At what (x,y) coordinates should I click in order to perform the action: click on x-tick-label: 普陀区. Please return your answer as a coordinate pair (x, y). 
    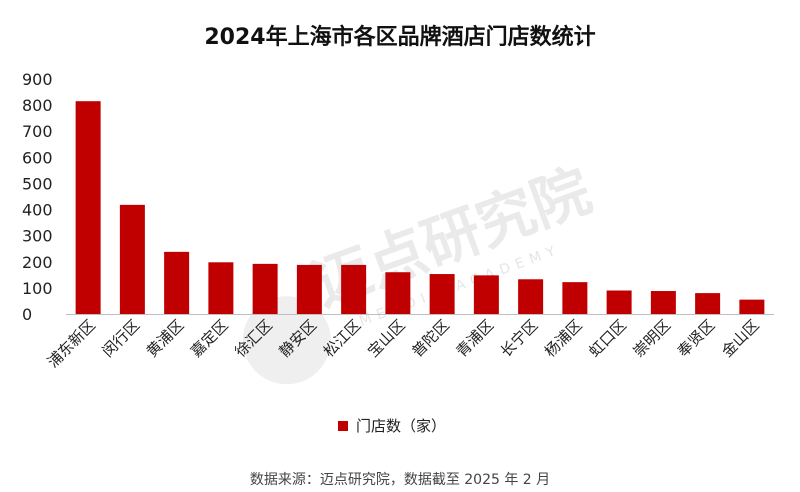
    Looking at the image, I should click on (430, 338).